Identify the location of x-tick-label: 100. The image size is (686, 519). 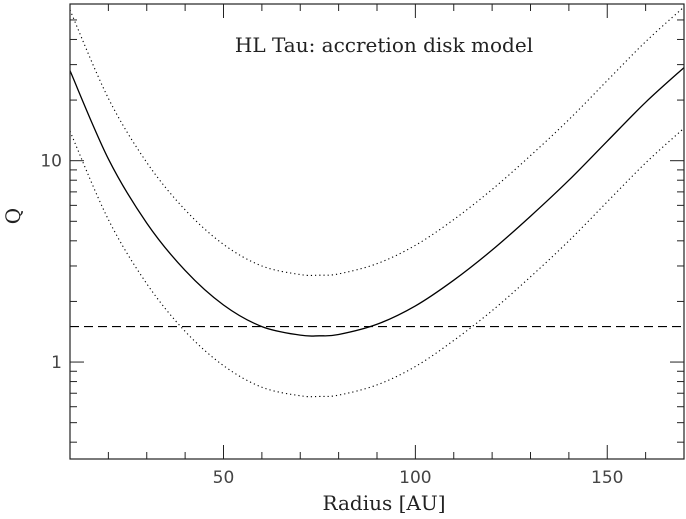
(415, 478).